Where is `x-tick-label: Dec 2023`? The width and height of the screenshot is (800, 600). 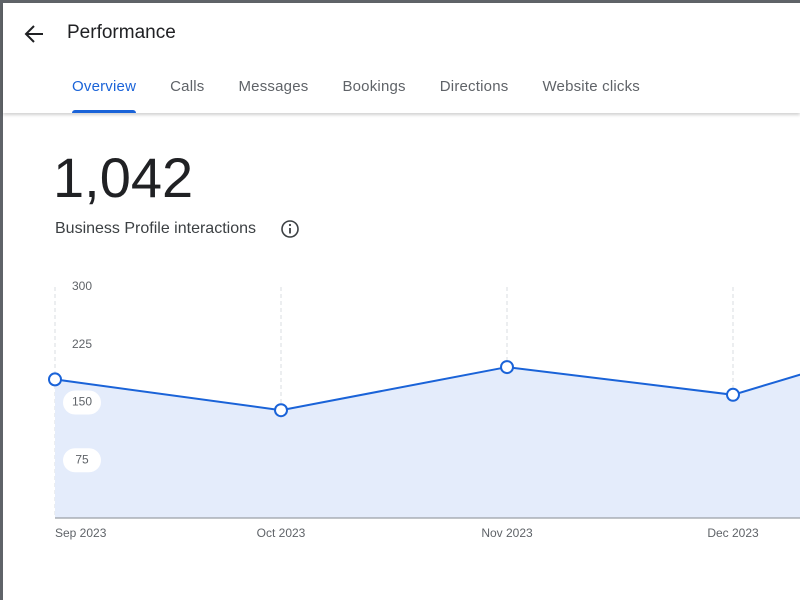 x-tick-label: Dec 2023 is located at coordinates (733, 533).